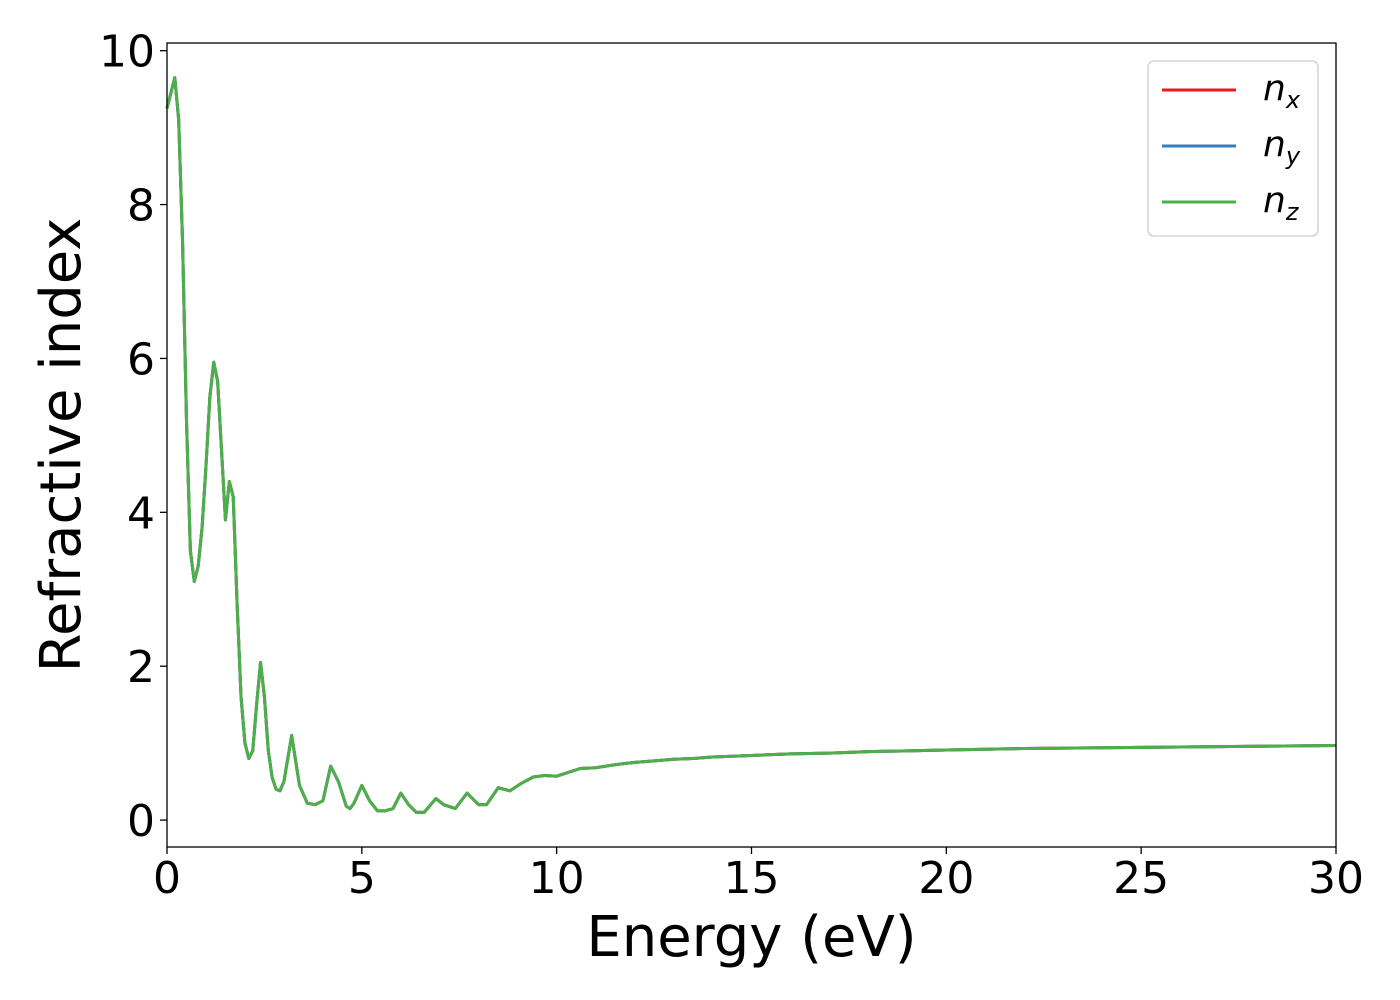 Image resolution: width=1400 pixels, height=1000 pixels. I want to click on x-axis-label: Energy (eV), so click(751, 937).